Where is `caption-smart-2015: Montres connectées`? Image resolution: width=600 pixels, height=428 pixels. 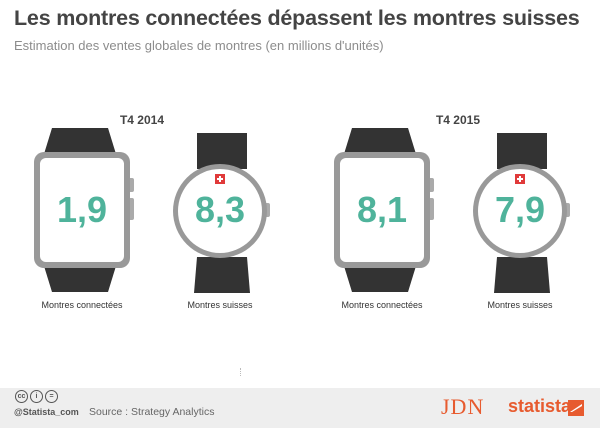
caption-smart-2015: Montres connectées is located at coordinates (382, 305).